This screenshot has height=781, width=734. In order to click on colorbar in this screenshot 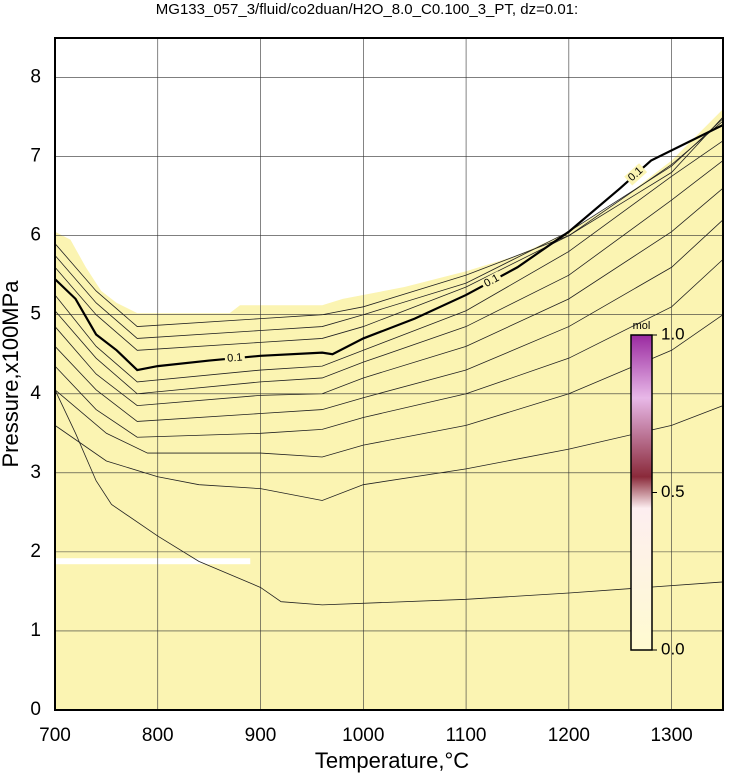, I will do `click(641, 492)`.